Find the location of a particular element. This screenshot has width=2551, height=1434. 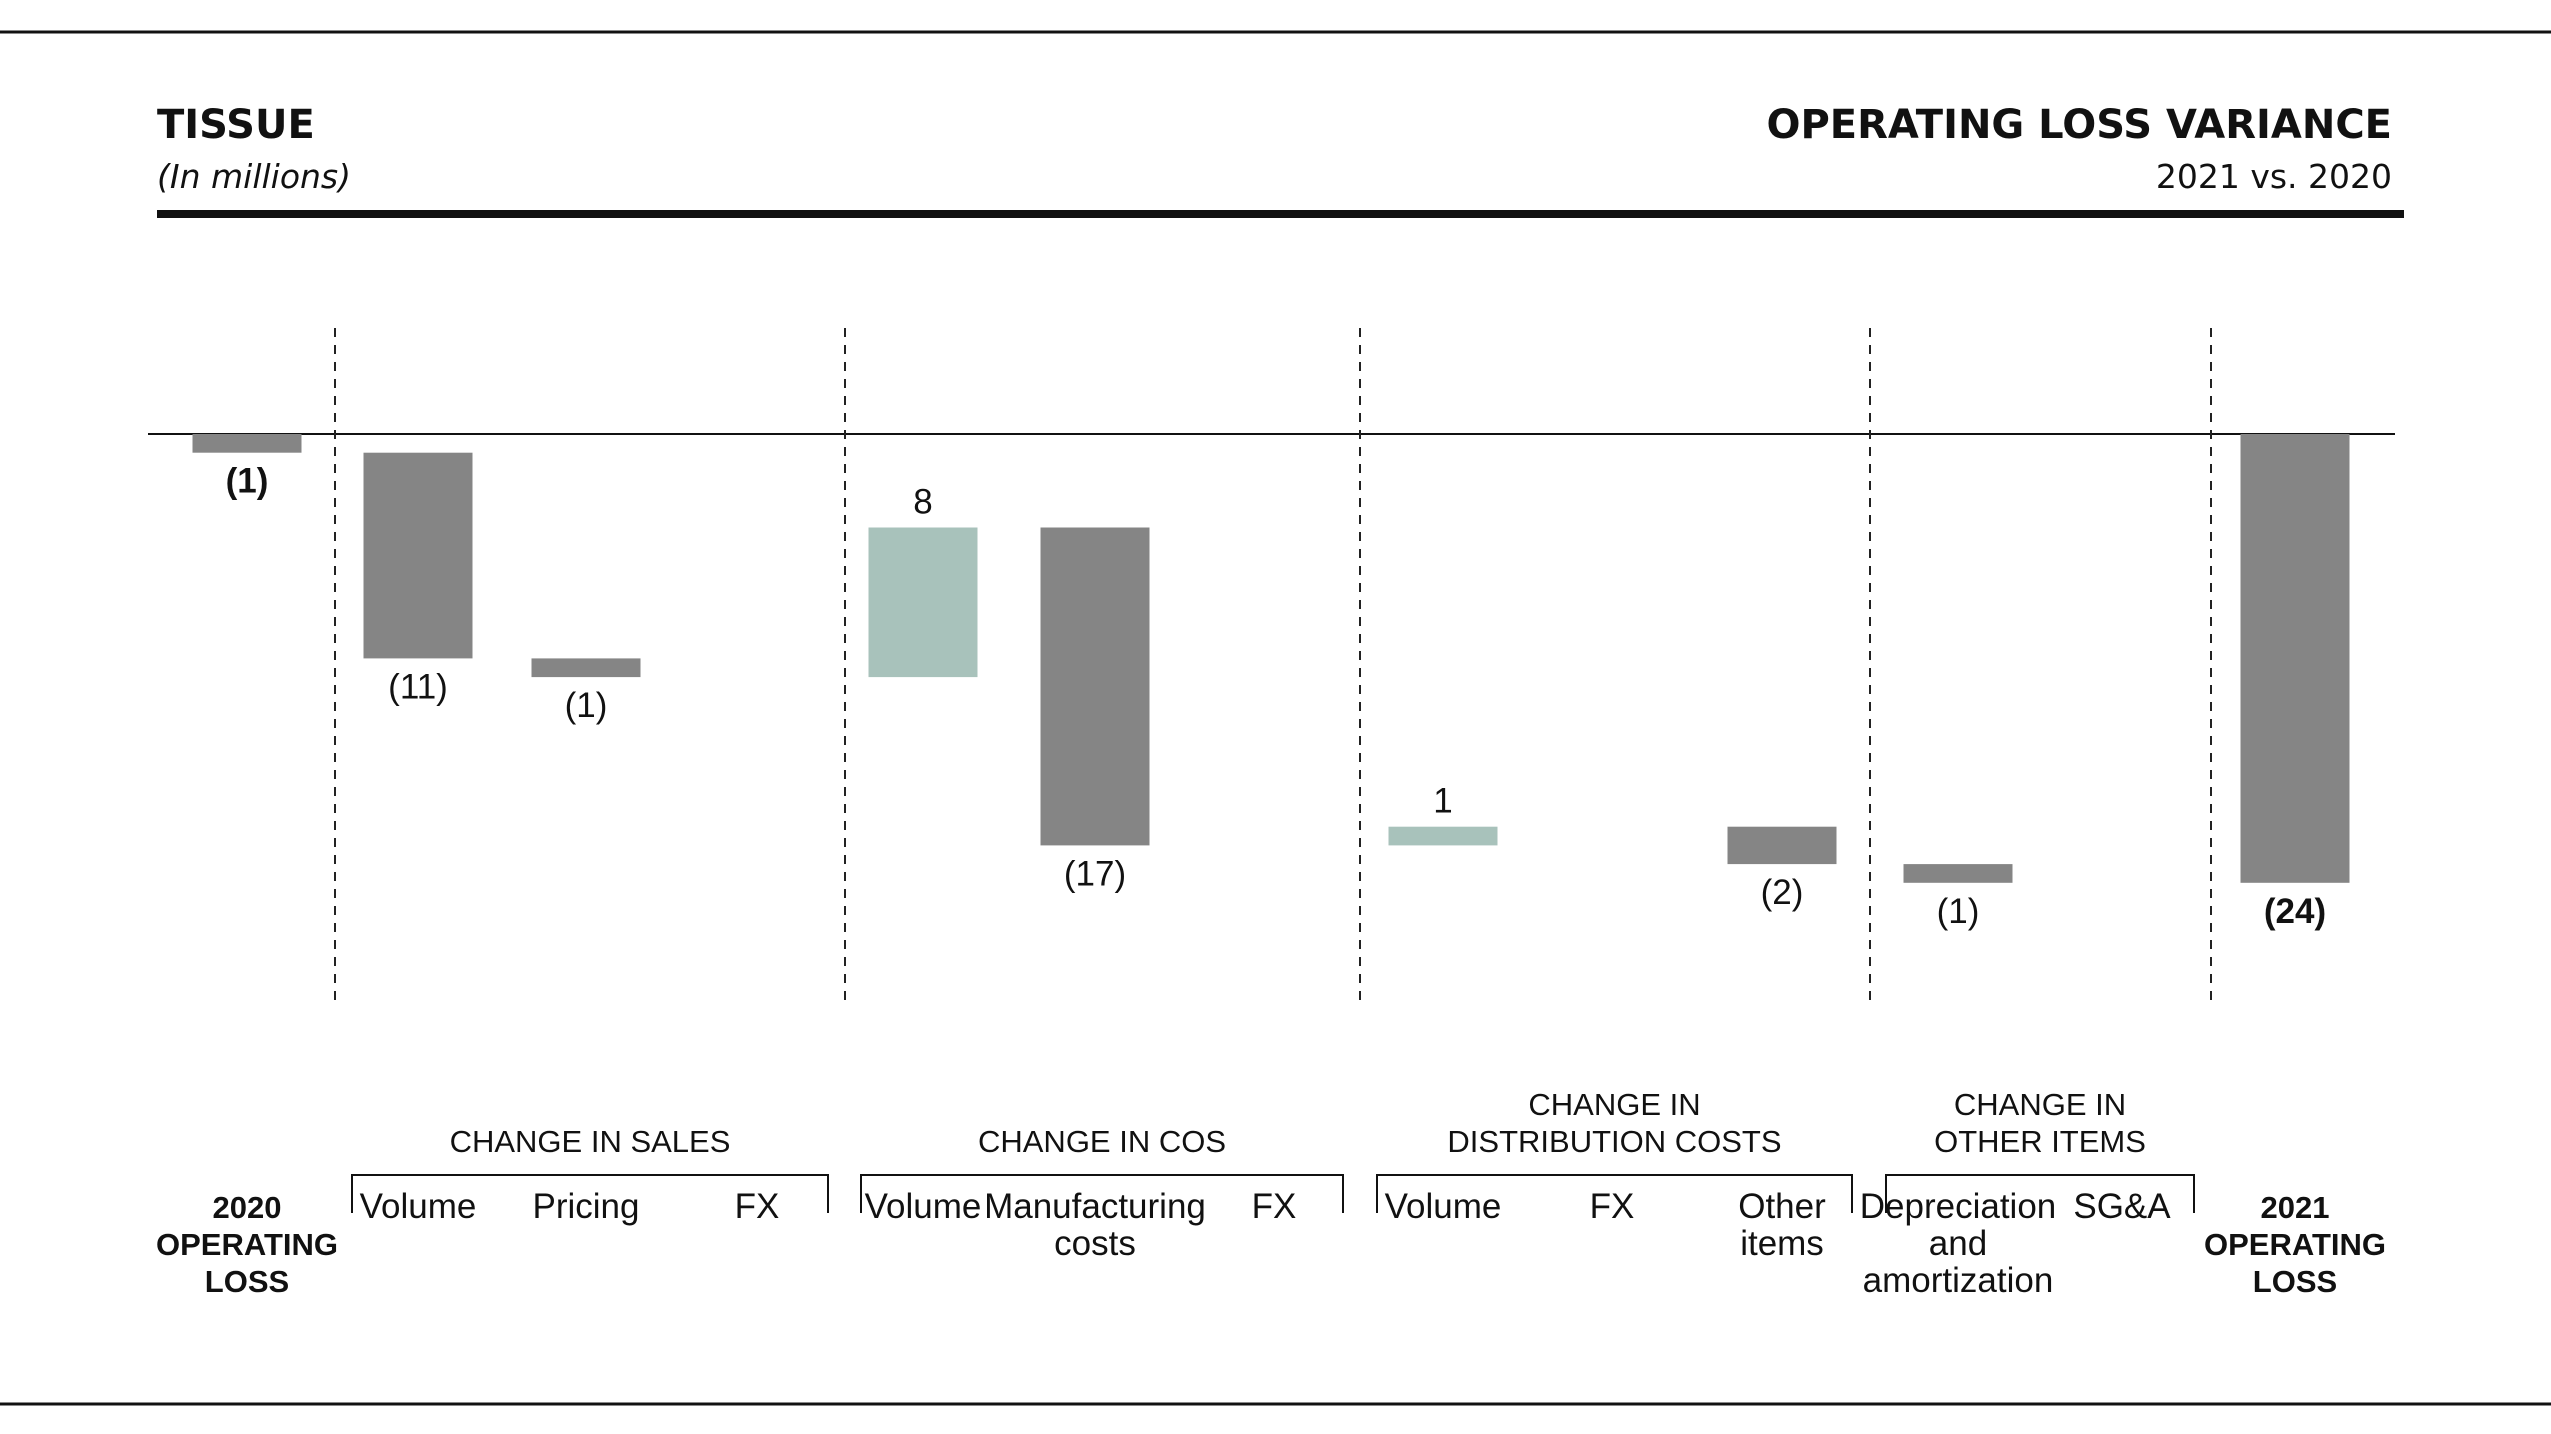

right-subtitle: 2021 vs. 2020 is located at coordinates (2274, 176).